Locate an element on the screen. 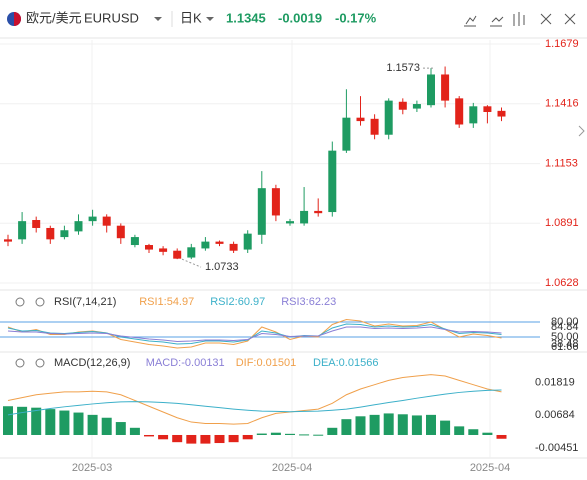 This screenshot has width=587, height=480. change-pct: -0.17% is located at coordinates (356, 17).